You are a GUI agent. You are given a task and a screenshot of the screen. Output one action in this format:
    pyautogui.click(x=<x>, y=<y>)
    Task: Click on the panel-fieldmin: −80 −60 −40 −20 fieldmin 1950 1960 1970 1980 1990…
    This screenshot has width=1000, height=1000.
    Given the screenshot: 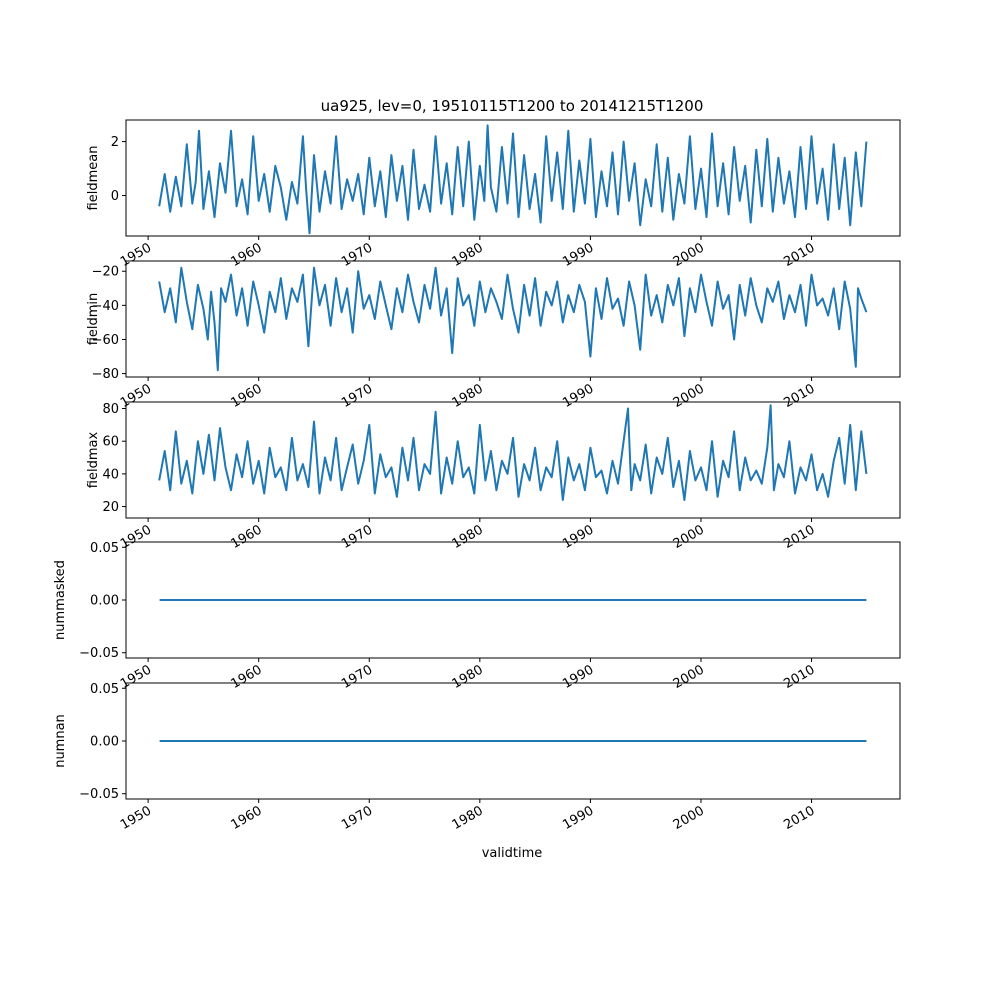 What is the action you would take?
    pyautogui.click(x=493, y=335)
    